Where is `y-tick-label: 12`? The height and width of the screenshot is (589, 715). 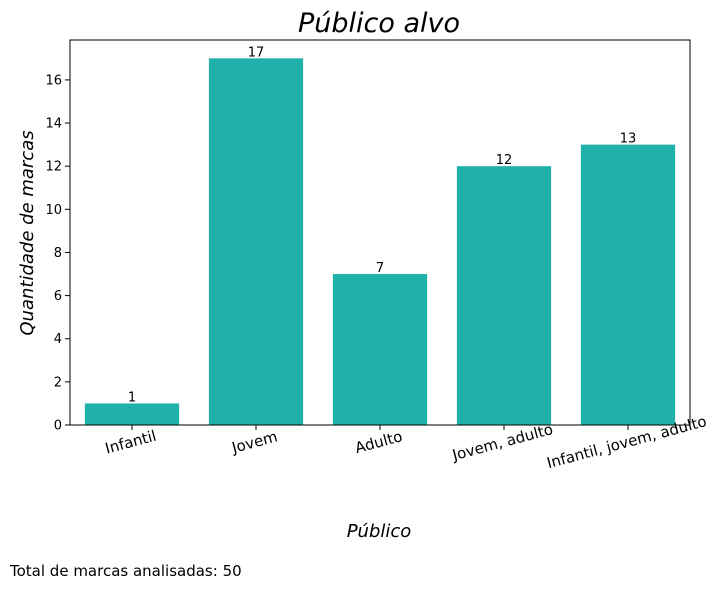 y-tick-label: 12 is located at coordinates (53, 167).